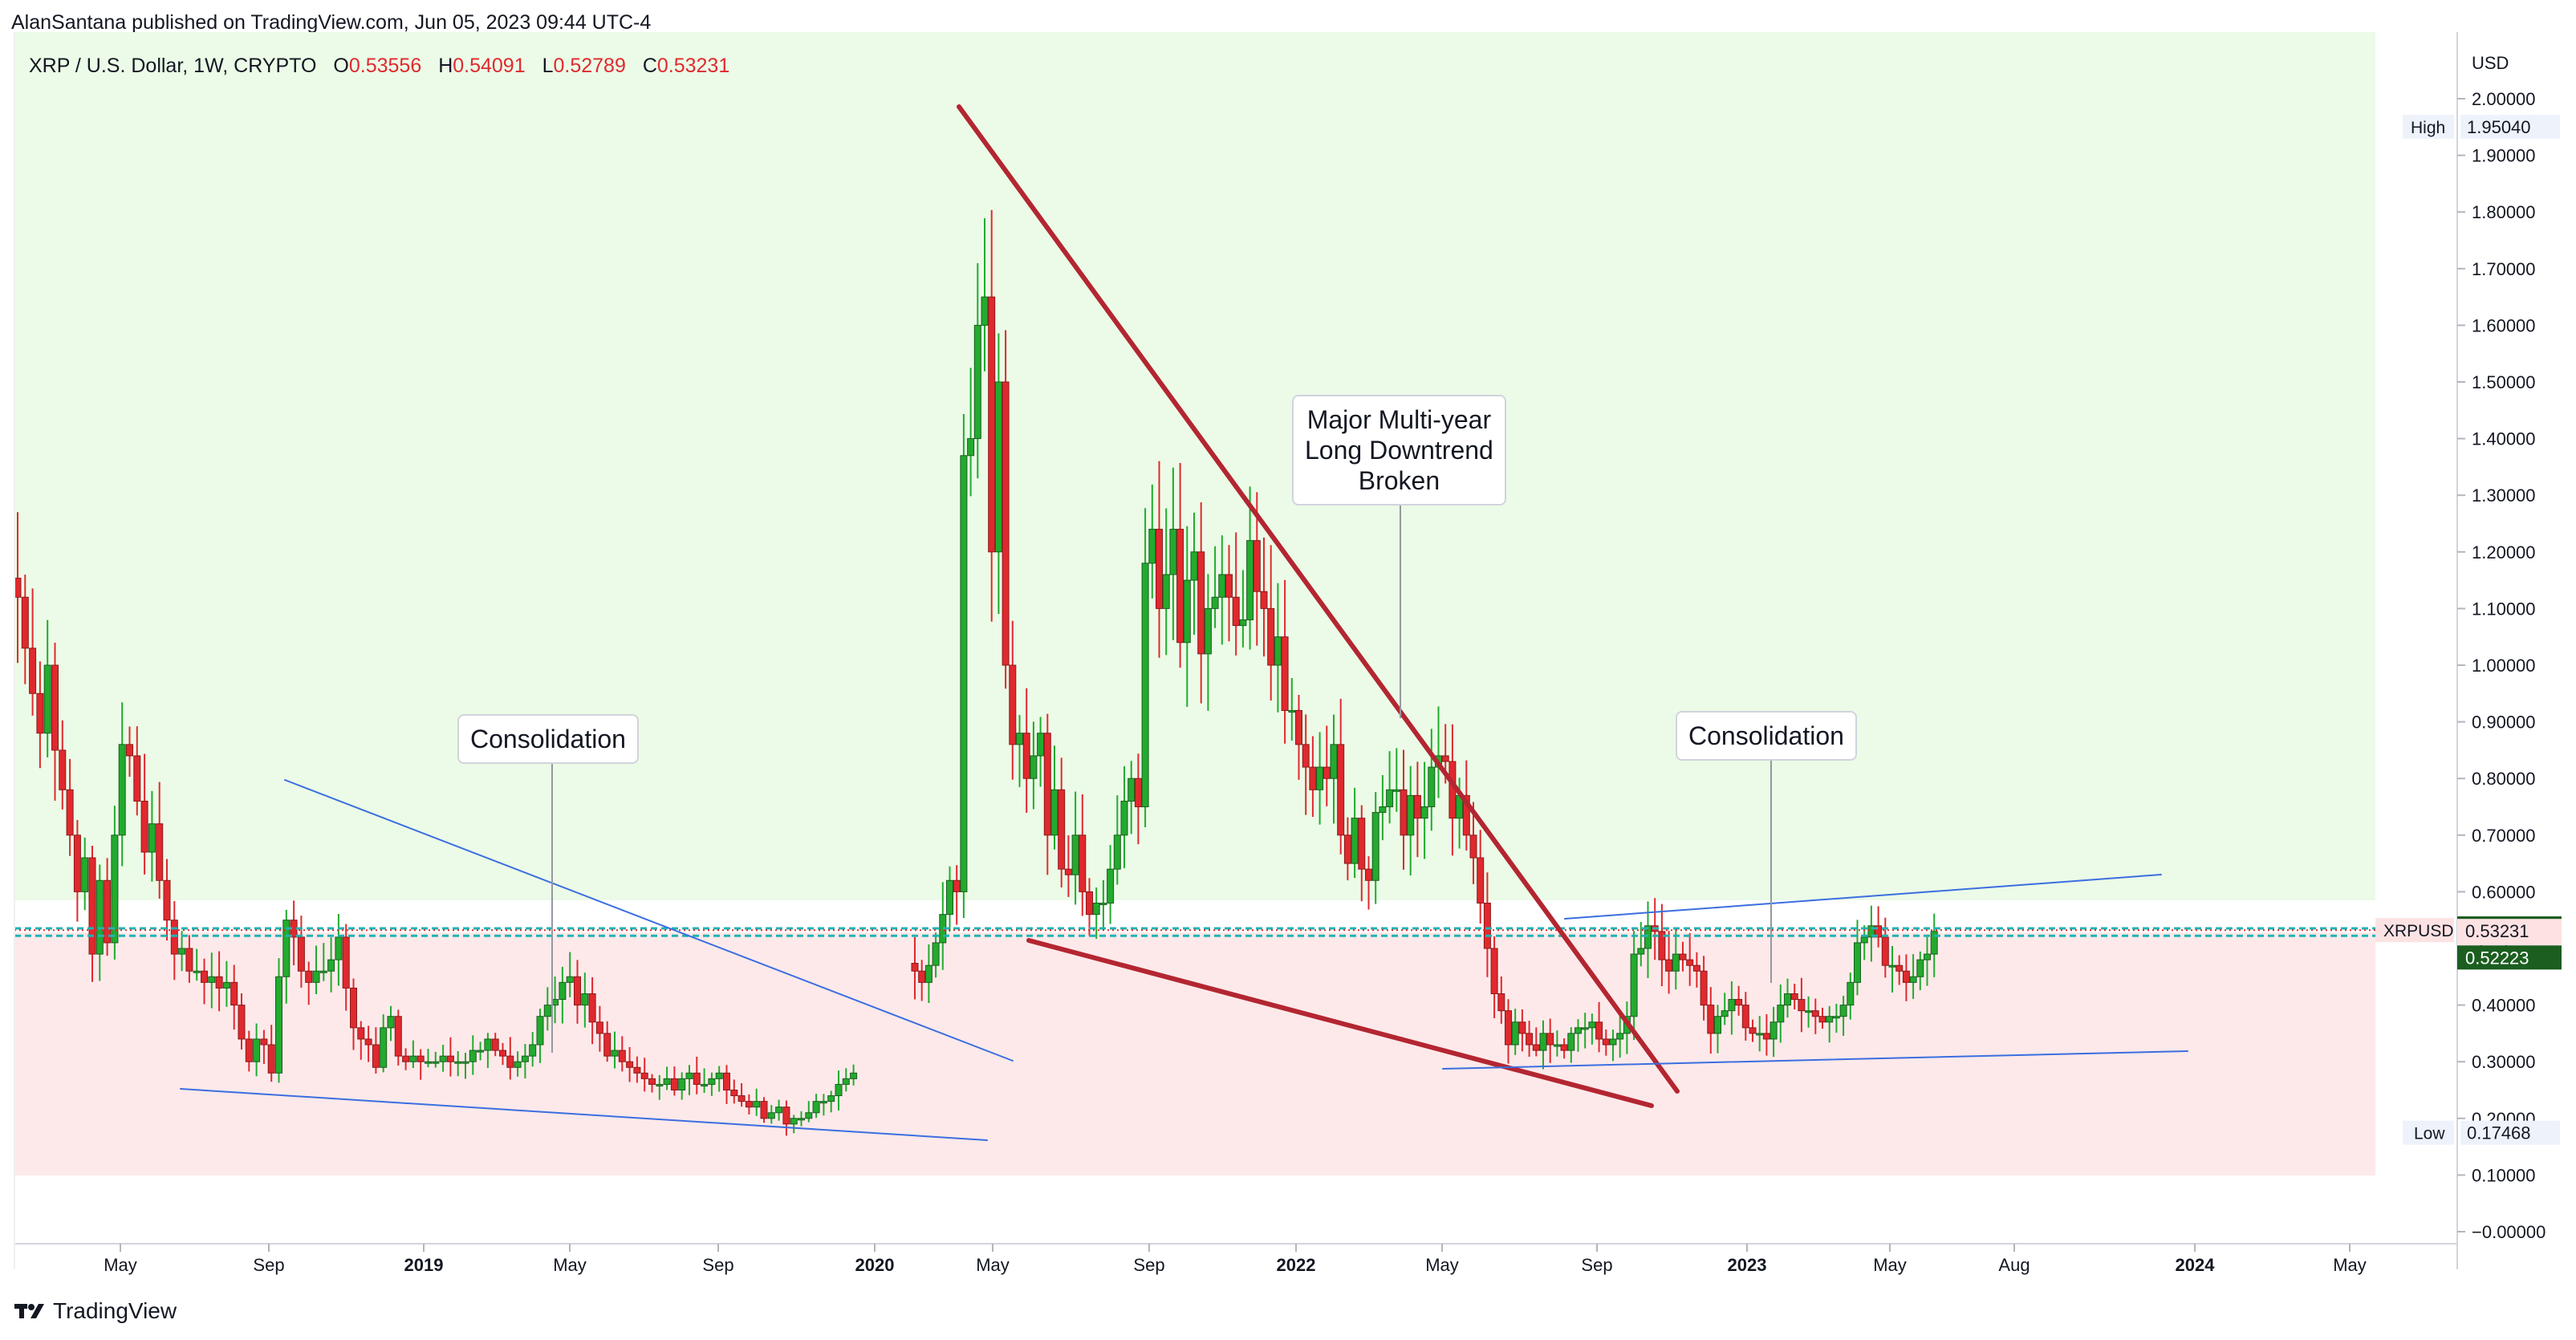 This screenshot has width=2576, height=1340. I want to click on range-bottom-line, so click(1815, 1060).